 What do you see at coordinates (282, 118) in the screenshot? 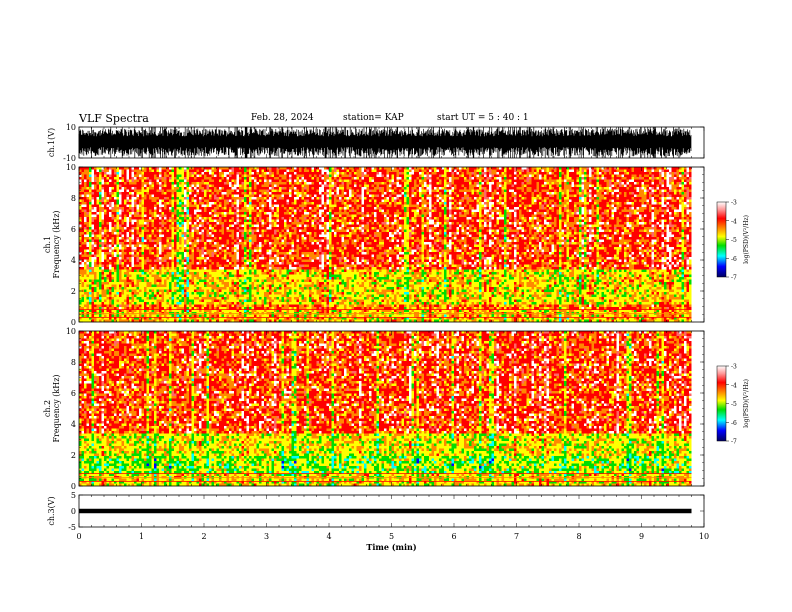
I see `date-label: Feb. 28, 2024` at bounding box center [282, 118].